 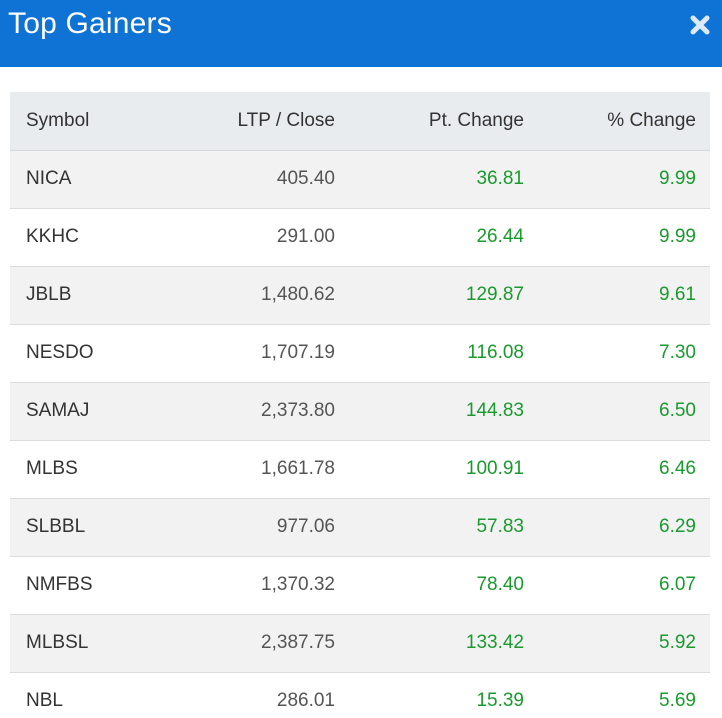 What do you see at coordinates (97, 353) in the screenshot?
I see `symbol-cell: NESDO` at bounding box center [97, 353].